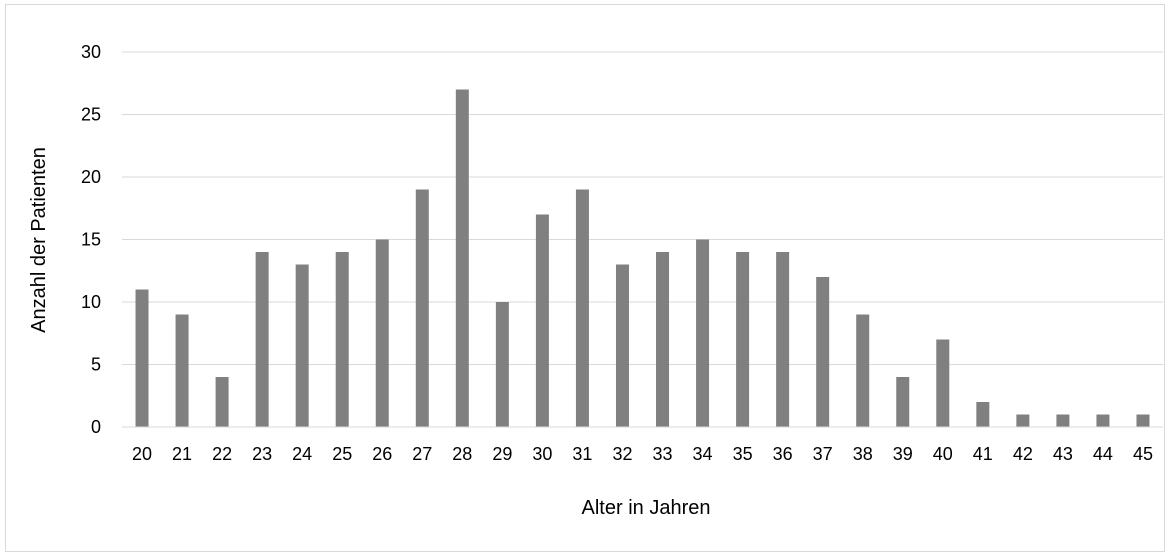 This screenshot has width=1171, height=557. I want to click on x-tick-label: 22, so click(222, 454).